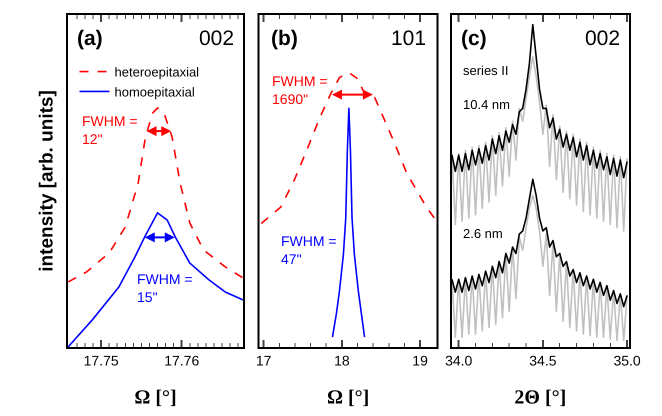 The height and width of the screenshot is (416, 662). Describe the element at coordinates (486, 104) in the screenshot. I see `annotation: 10.4 nm` at that location.